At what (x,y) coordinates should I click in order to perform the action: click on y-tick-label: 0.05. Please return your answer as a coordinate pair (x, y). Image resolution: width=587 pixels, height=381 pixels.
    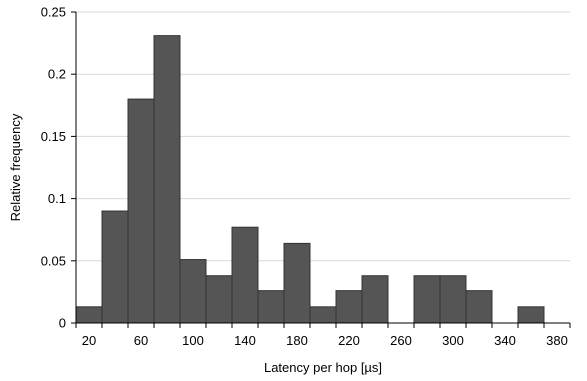
    Looking at the image, I should click on (53, 260).